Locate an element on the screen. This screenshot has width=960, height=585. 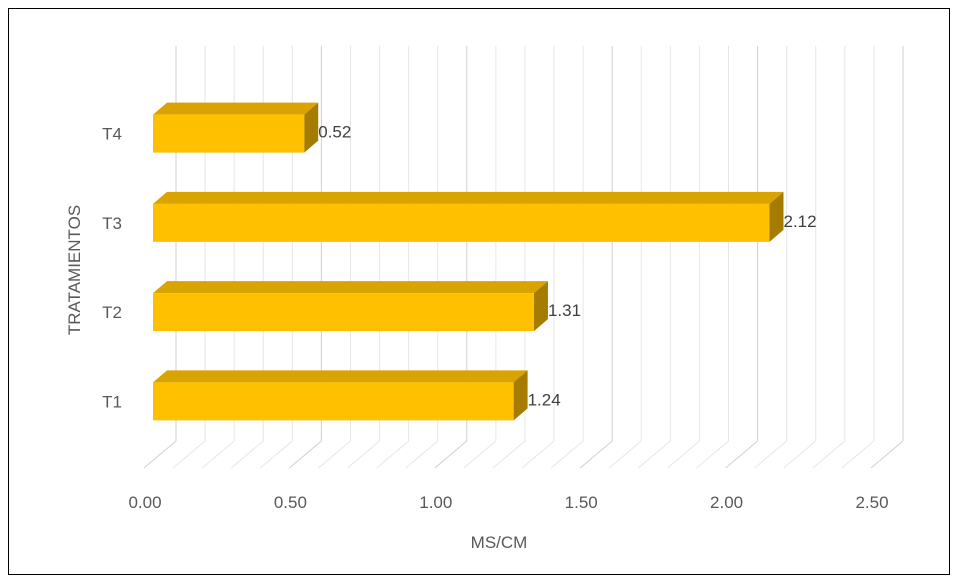
data-label: 1.31 is located at coordinates (564, 310).